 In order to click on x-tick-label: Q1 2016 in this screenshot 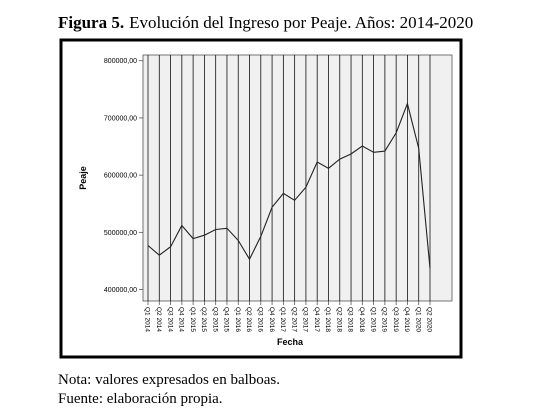, I will do `click(237, 319)`.